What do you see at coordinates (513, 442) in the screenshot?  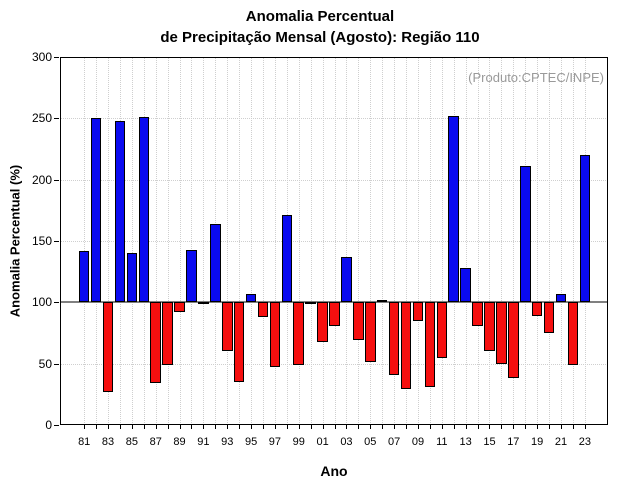 I see `x-tick-label: 17` at bounding box center [513, 442].